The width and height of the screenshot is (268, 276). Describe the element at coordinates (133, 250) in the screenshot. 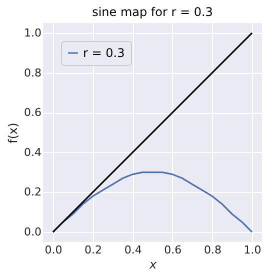

I see `x-tick-label: 0.4` at that location.